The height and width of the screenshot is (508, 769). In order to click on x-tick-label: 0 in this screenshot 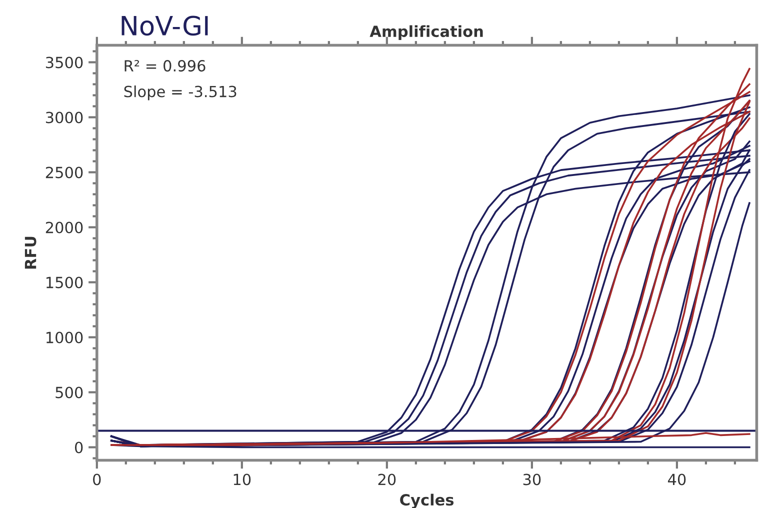, I will do `click(97, 480)`.